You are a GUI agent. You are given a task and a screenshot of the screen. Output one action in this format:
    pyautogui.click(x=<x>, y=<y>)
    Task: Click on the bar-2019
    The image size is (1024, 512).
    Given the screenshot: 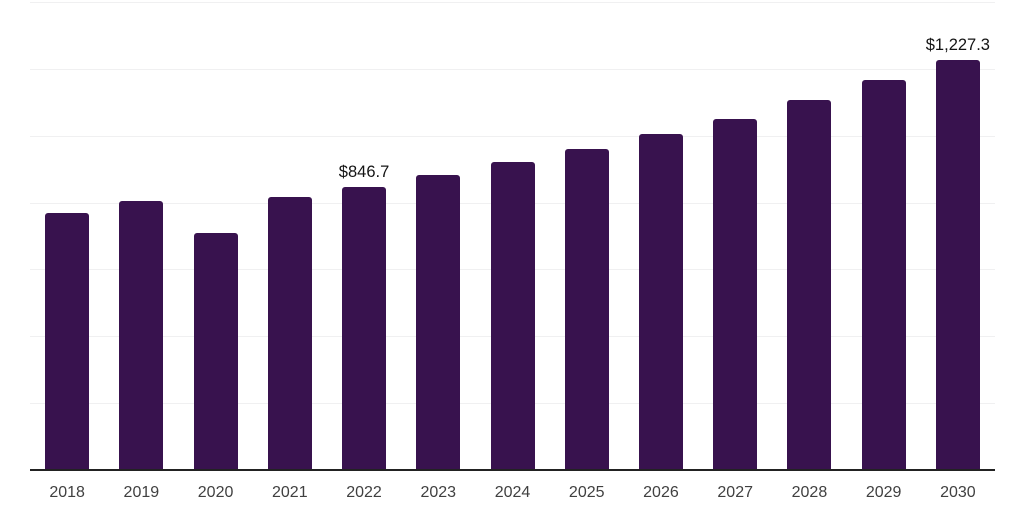 What is the action you would take?
    pyautogui.click(x=141, y=335)
    